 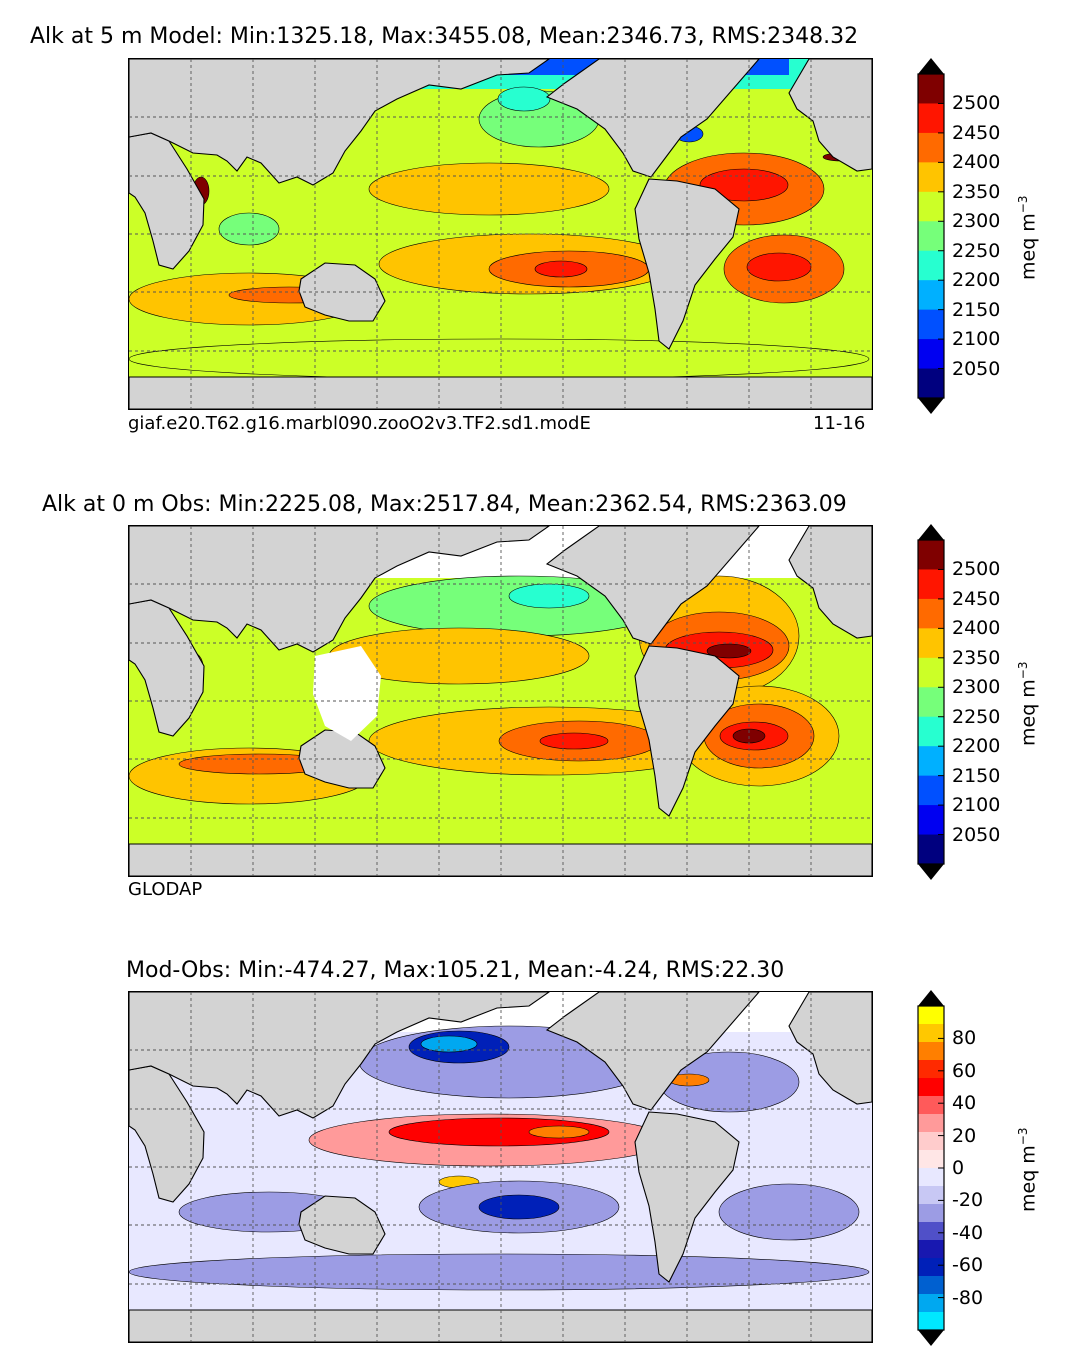 I want to click on colorbar-tick-label: 80, so click(x=964, y=1038).